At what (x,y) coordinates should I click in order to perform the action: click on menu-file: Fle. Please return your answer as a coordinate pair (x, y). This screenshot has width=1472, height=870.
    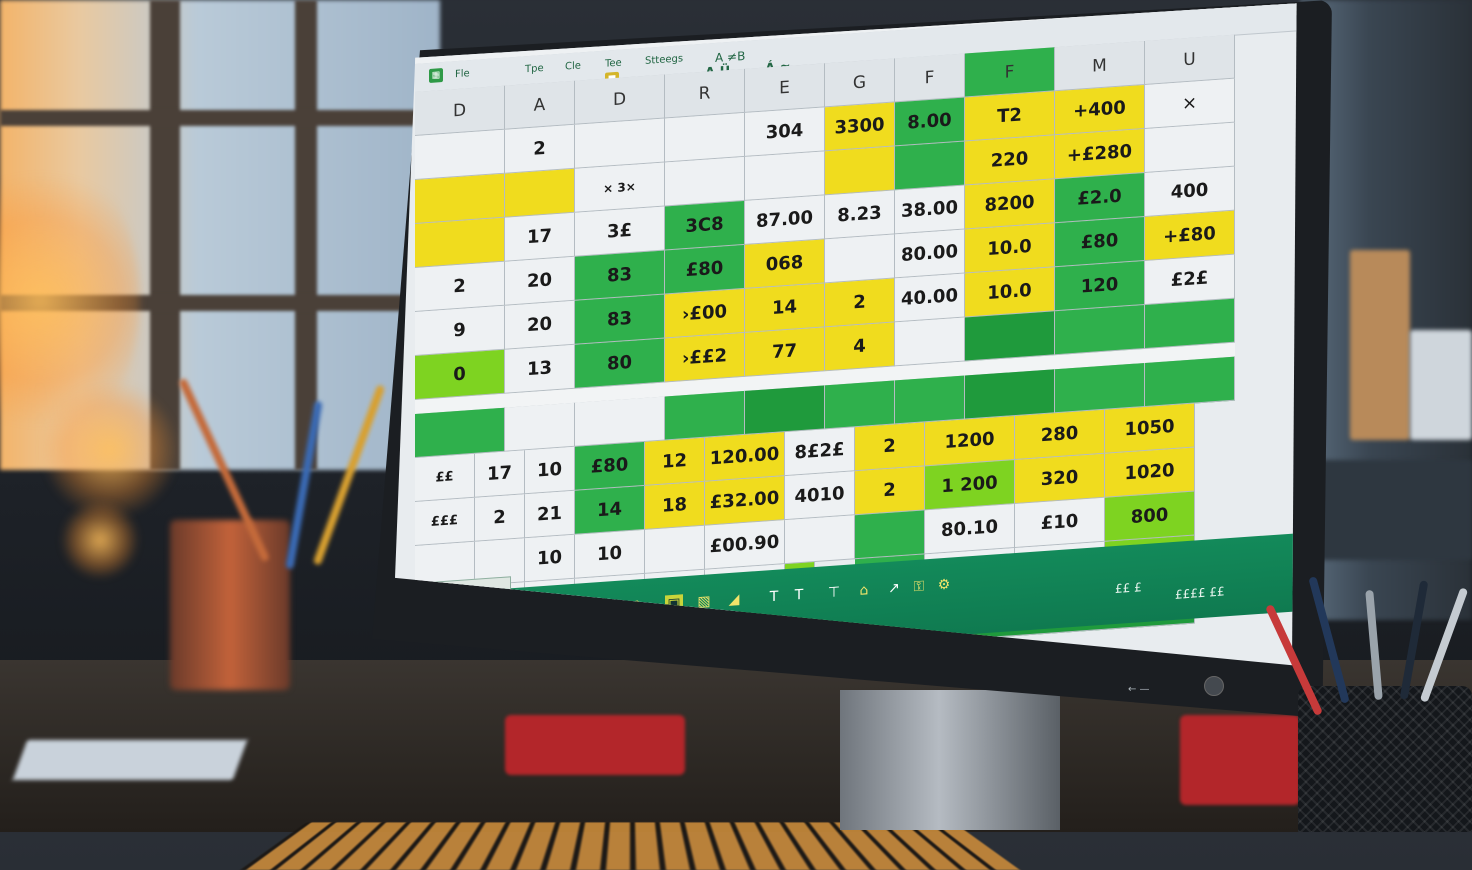
    Looking at the image, I should click on (462, 74).